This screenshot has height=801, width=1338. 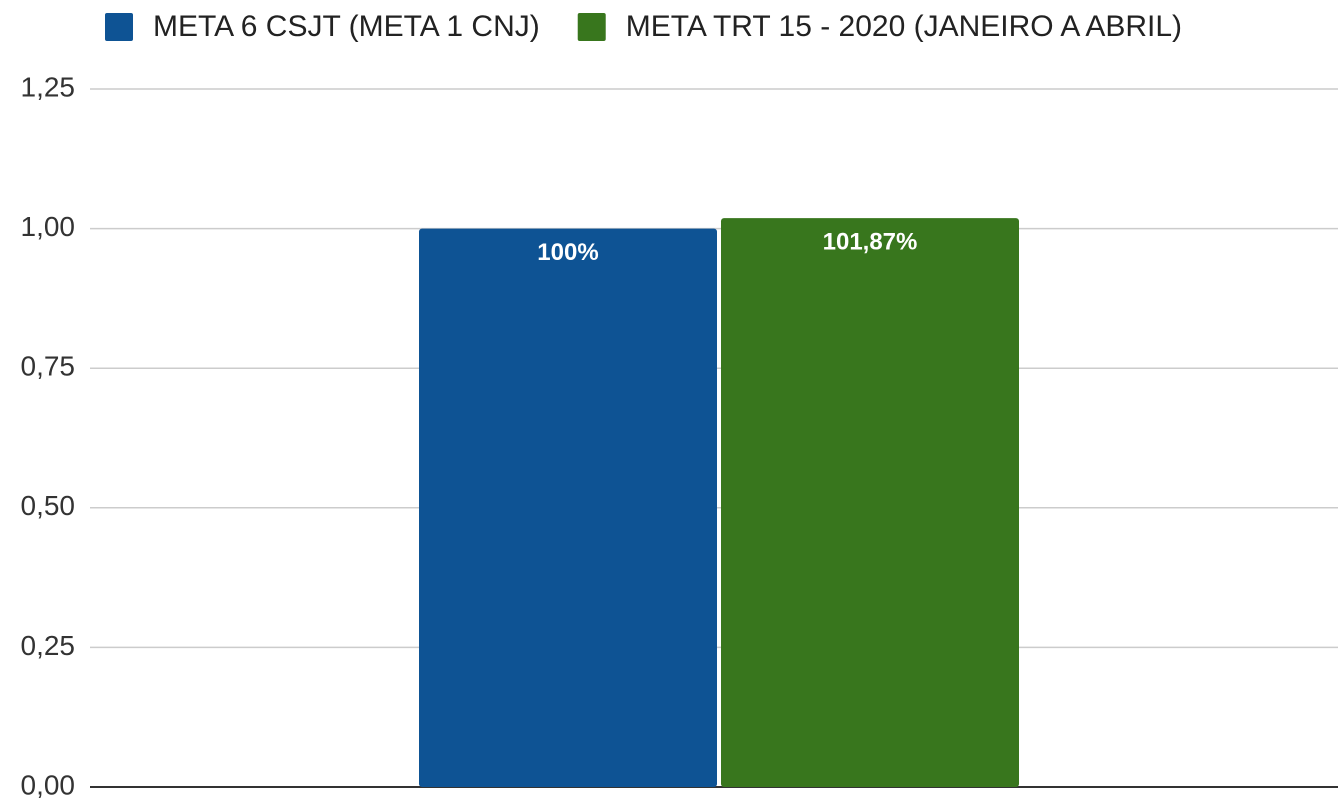 I want to click on legend-label: META 6 CSJT (META 1 CNJ), so click(x=346, y=26).